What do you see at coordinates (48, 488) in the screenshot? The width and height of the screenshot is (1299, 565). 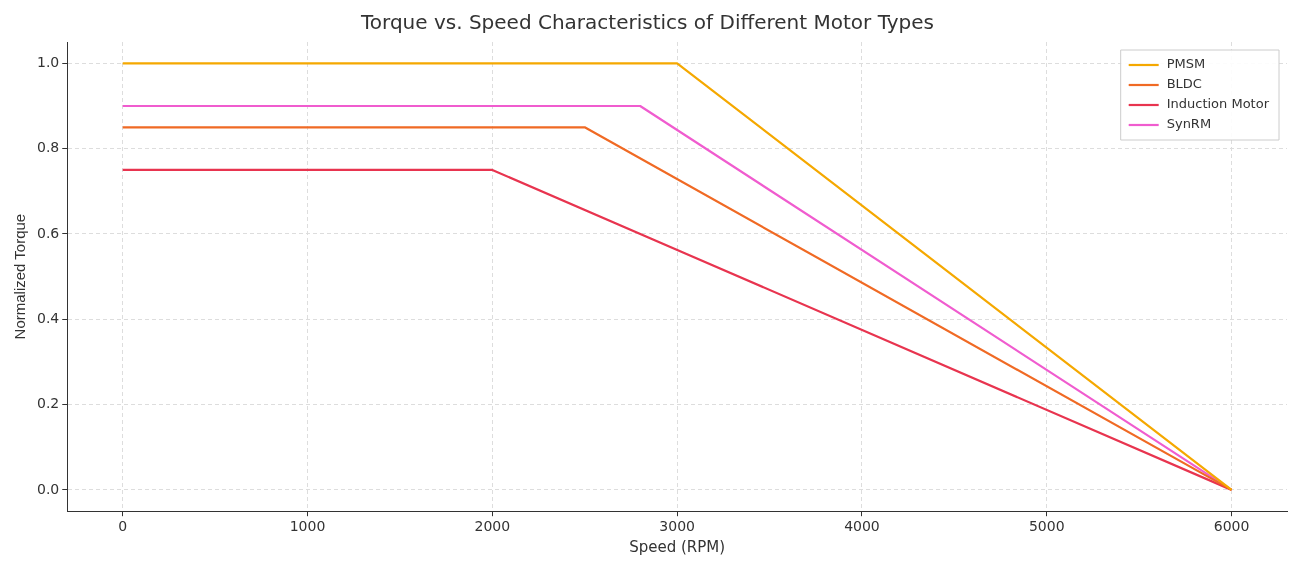 I see `y-tick-label: 0.0` at bounding box center [48, 488].